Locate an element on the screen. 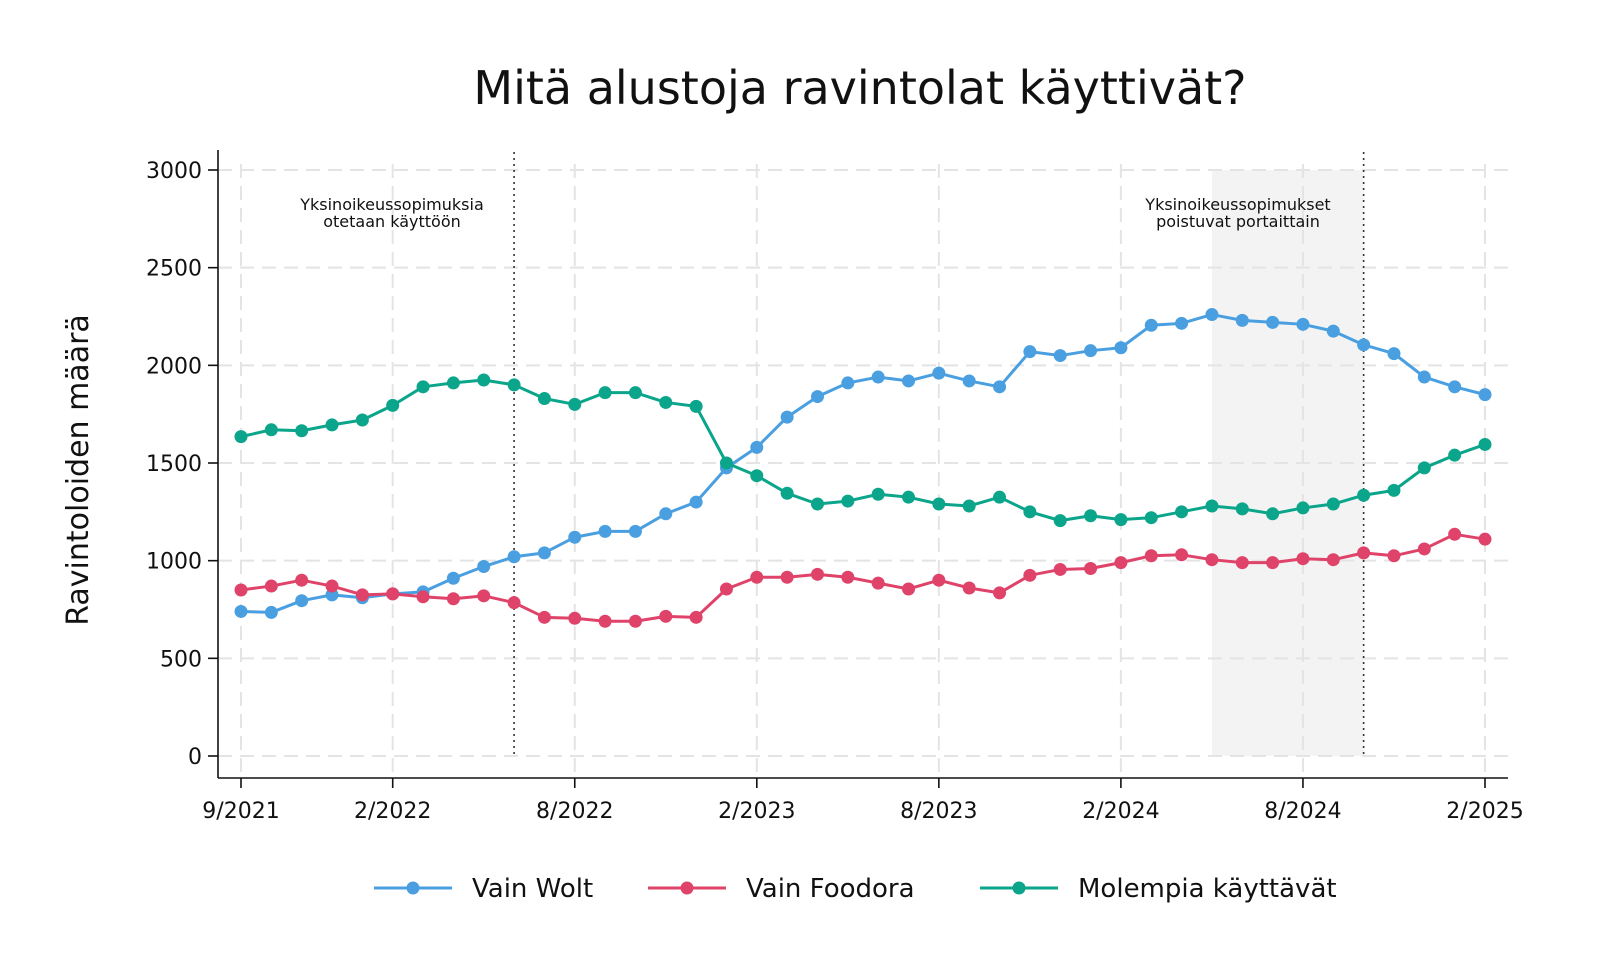 The image size is (1600, 960). legend-label: Molempia käyttävät is located at coordinates (1207, 889).